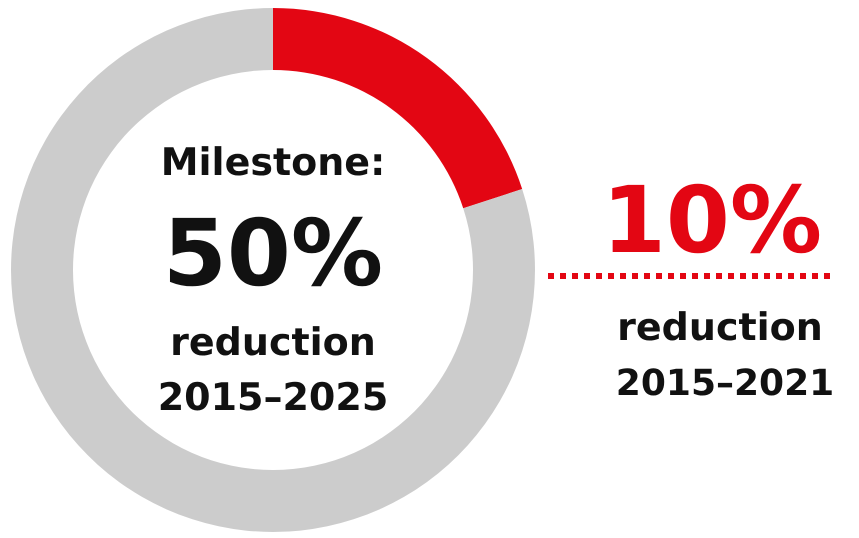 The height and width of the screenshot is (538, 859). Describe the element at coordinates (273, 162) in the screenshot. I see `text: Milestone:` at that location.